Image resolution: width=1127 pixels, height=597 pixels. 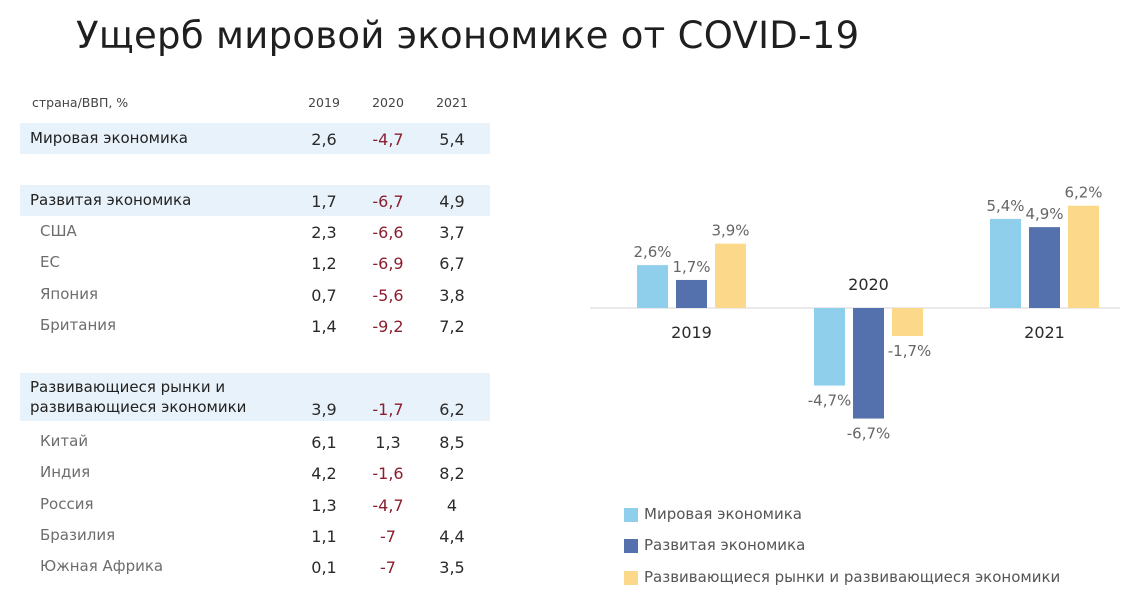 I want to click on legend-label: Мировая экономика, so click(x=723, y=514).